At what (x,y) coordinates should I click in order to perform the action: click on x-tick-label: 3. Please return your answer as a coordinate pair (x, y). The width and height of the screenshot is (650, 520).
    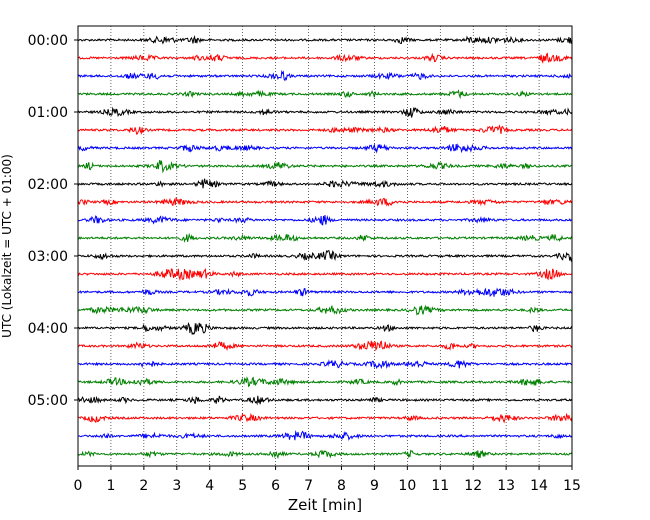
    Looking at the image, I should click on (176, 486).